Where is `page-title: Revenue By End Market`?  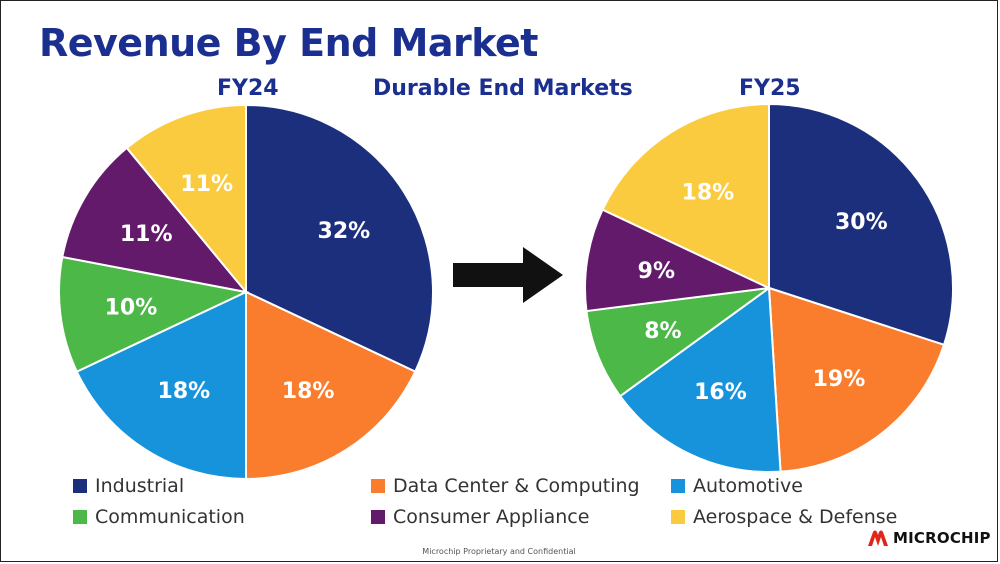 page-title: Revenue By End Market is located at coordinates (288, 43).